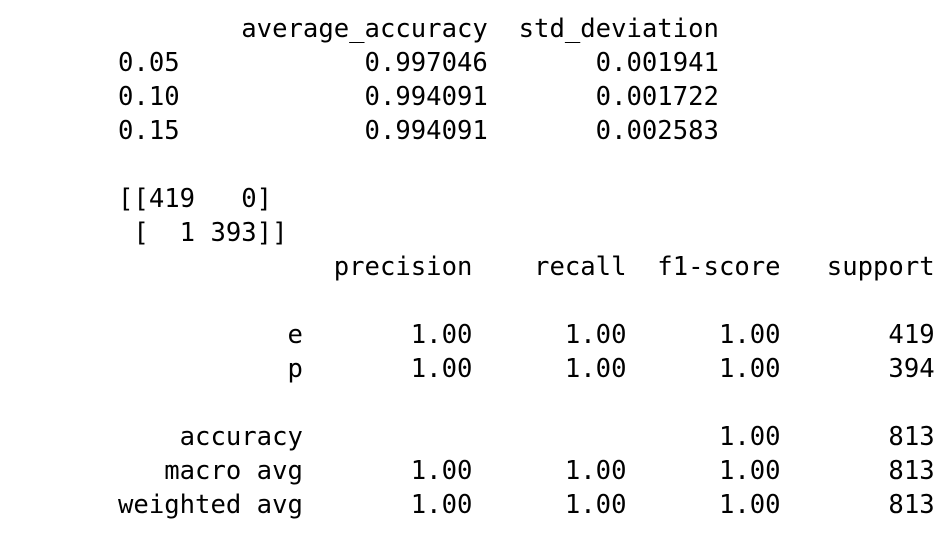 The image size is (950, 559). Describe the element at coordinates (418, 131) in the screenshot. I see `accuracy-table-row: 0.15 0.994091 0.002583` at that location.